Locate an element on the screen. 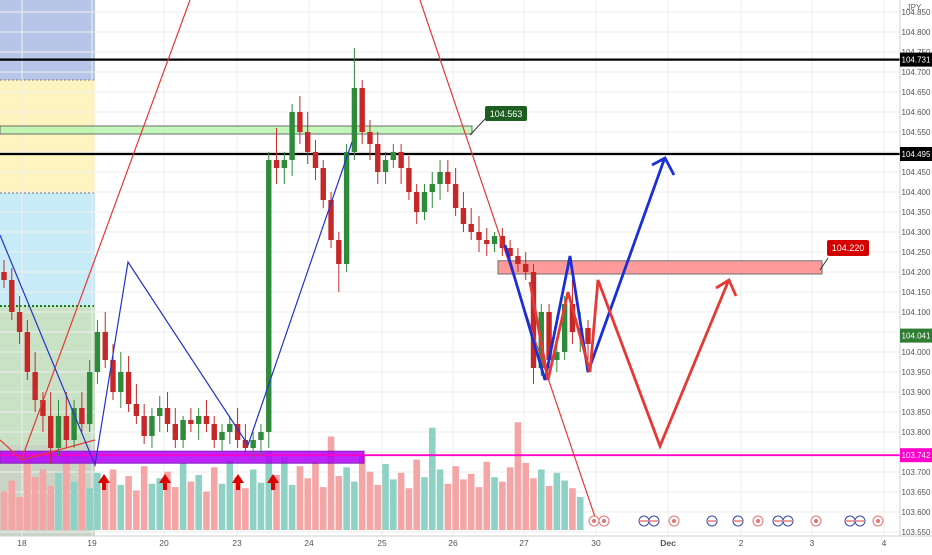 This screenshot has width=932, height=555. blue-wave-right is located at coordinates (584, 270).